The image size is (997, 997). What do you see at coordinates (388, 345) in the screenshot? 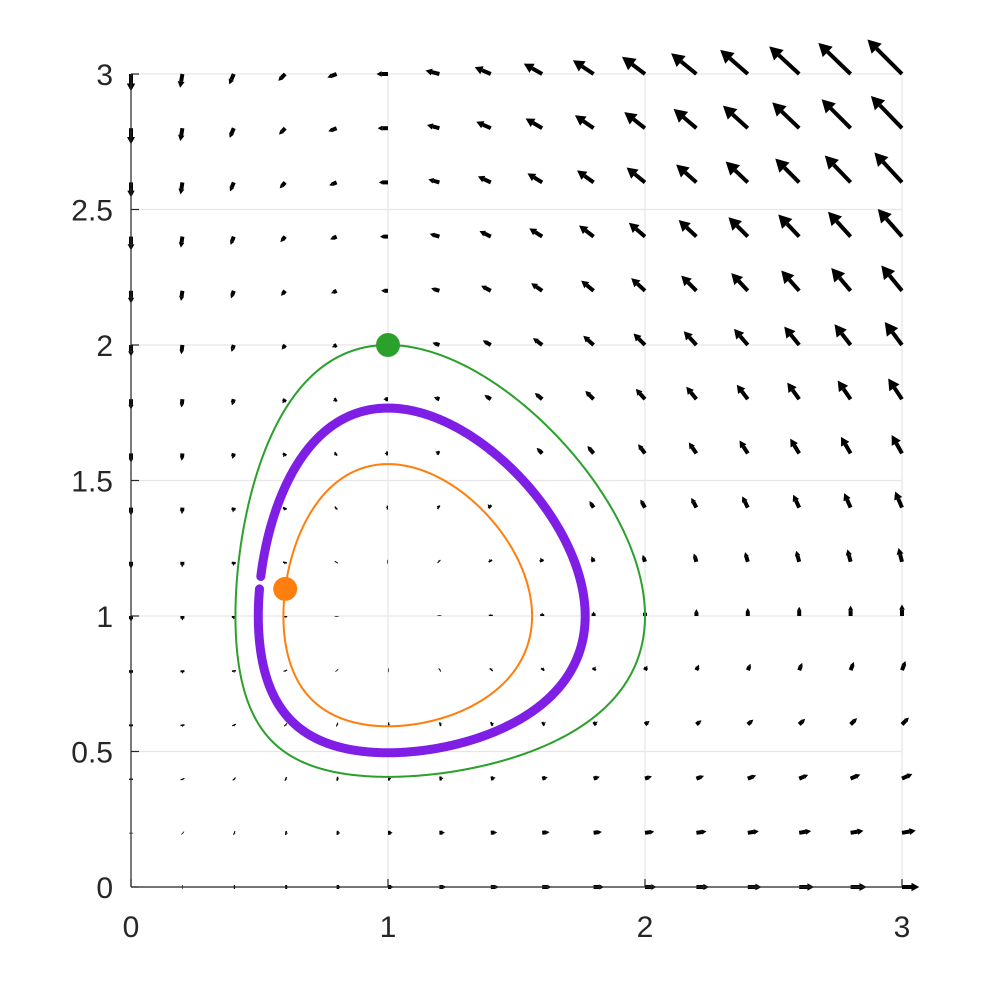
I see `start-point-marker` at bounding box center [388, 345].